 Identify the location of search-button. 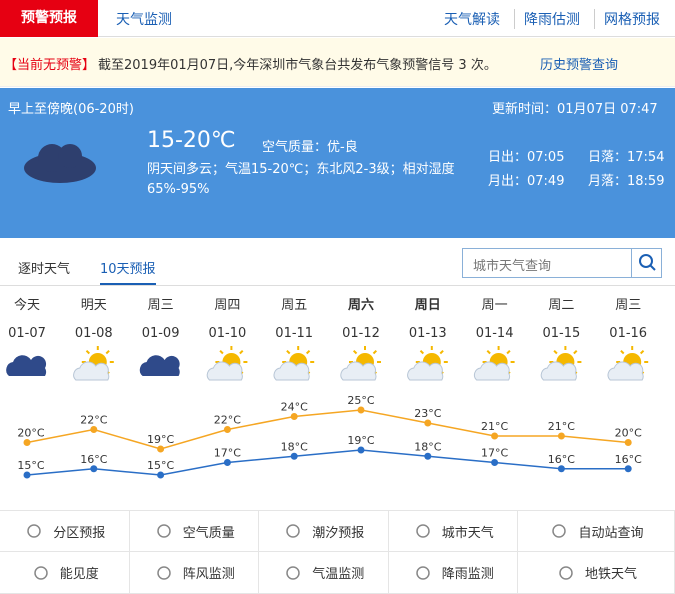
(646, 263).